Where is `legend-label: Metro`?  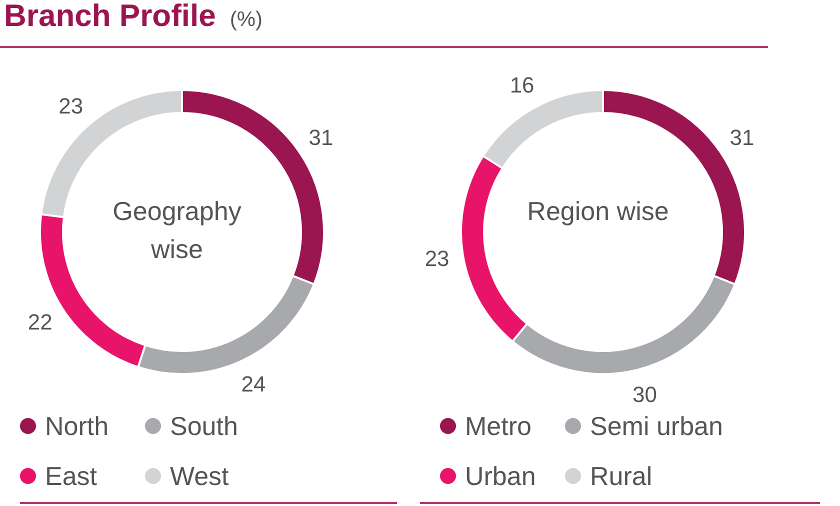
legend-label: Metro is located at coordinates (498, 426).